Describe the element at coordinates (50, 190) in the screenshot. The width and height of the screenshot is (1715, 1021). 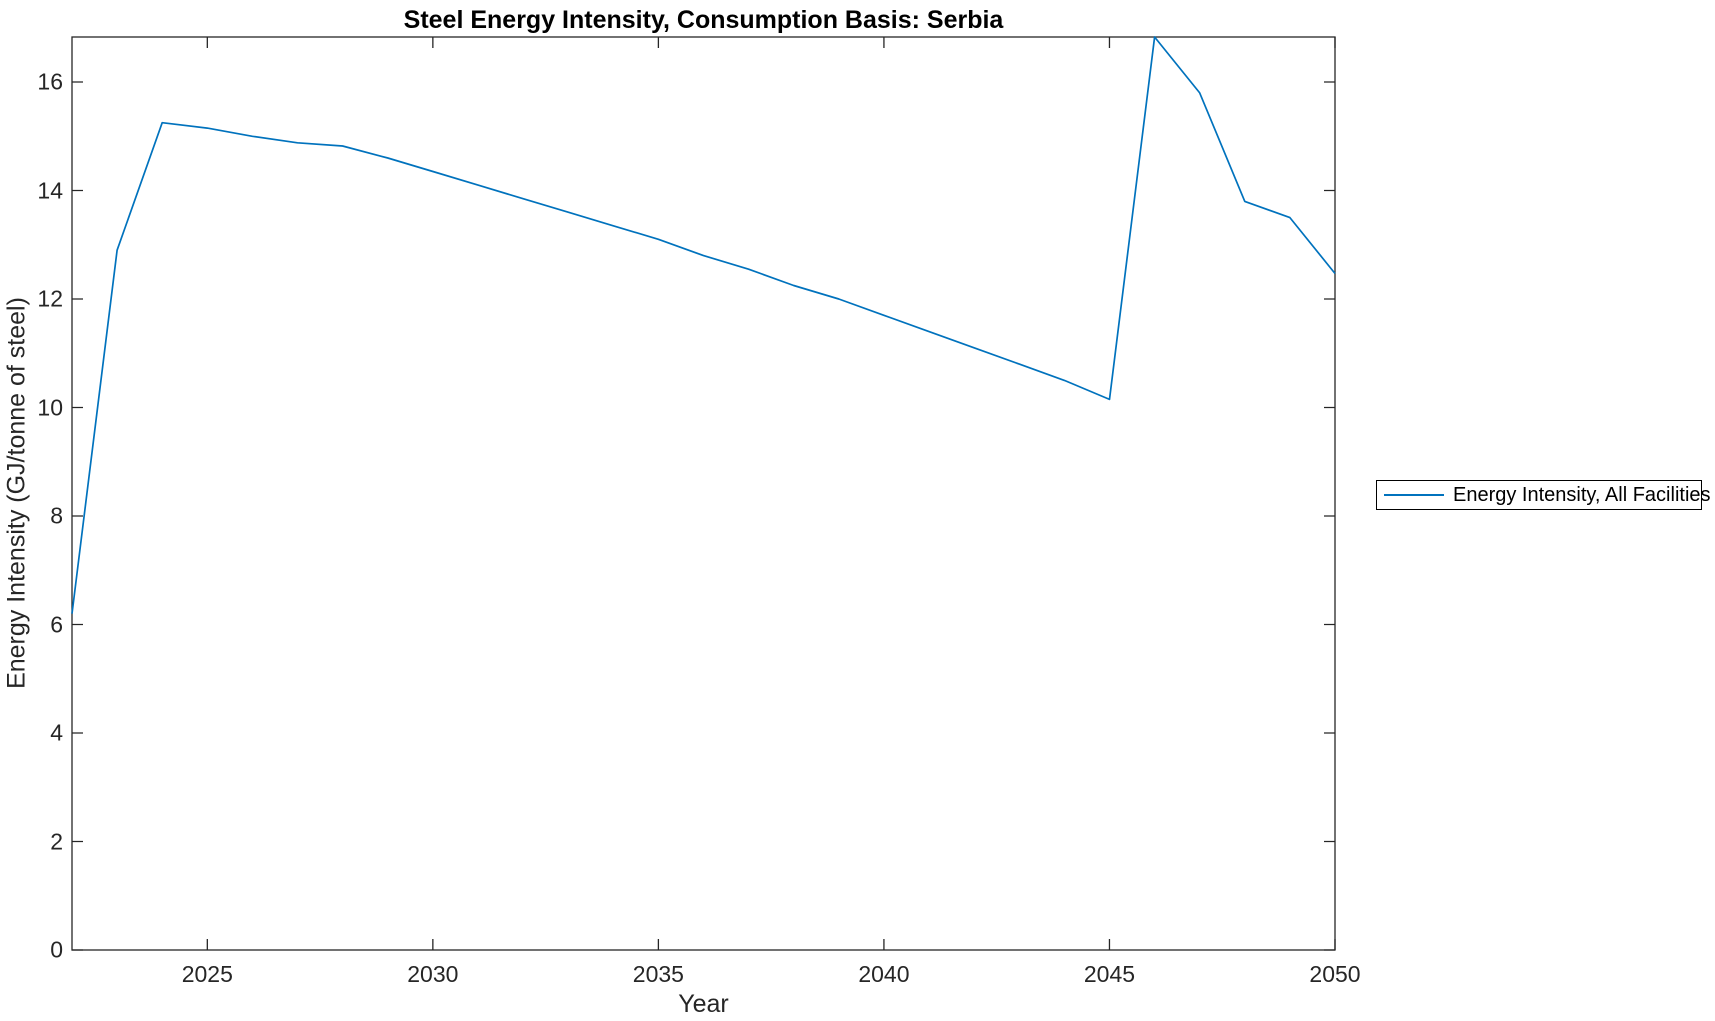
I see `y-tick-label: 14` at that location.